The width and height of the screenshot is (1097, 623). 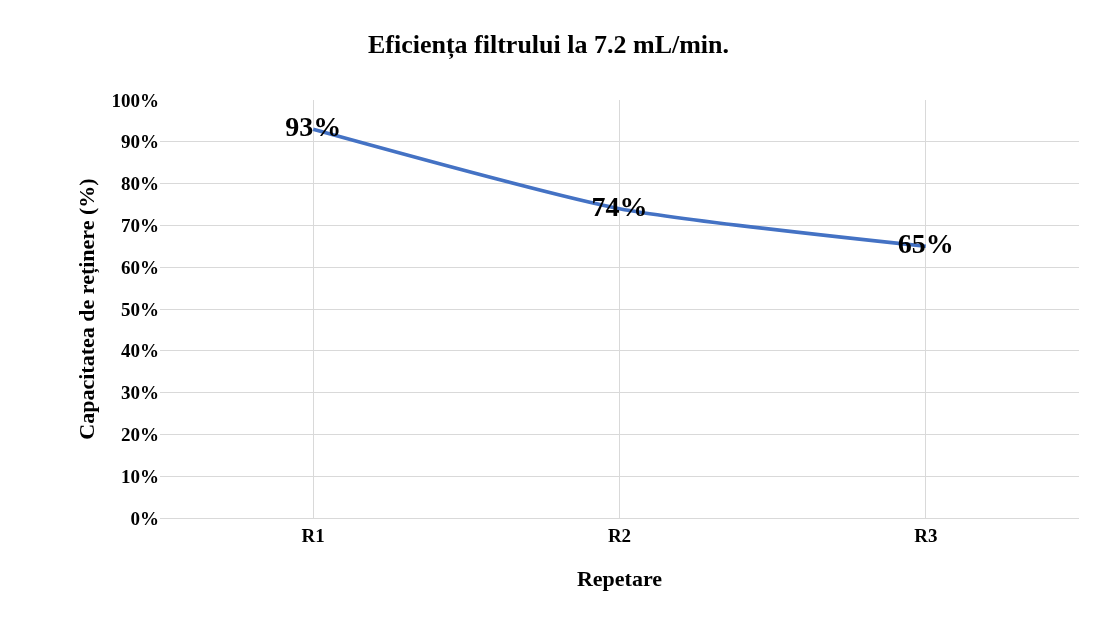 I want to click on x-tick-label: R1, so click(x=313, y=535).